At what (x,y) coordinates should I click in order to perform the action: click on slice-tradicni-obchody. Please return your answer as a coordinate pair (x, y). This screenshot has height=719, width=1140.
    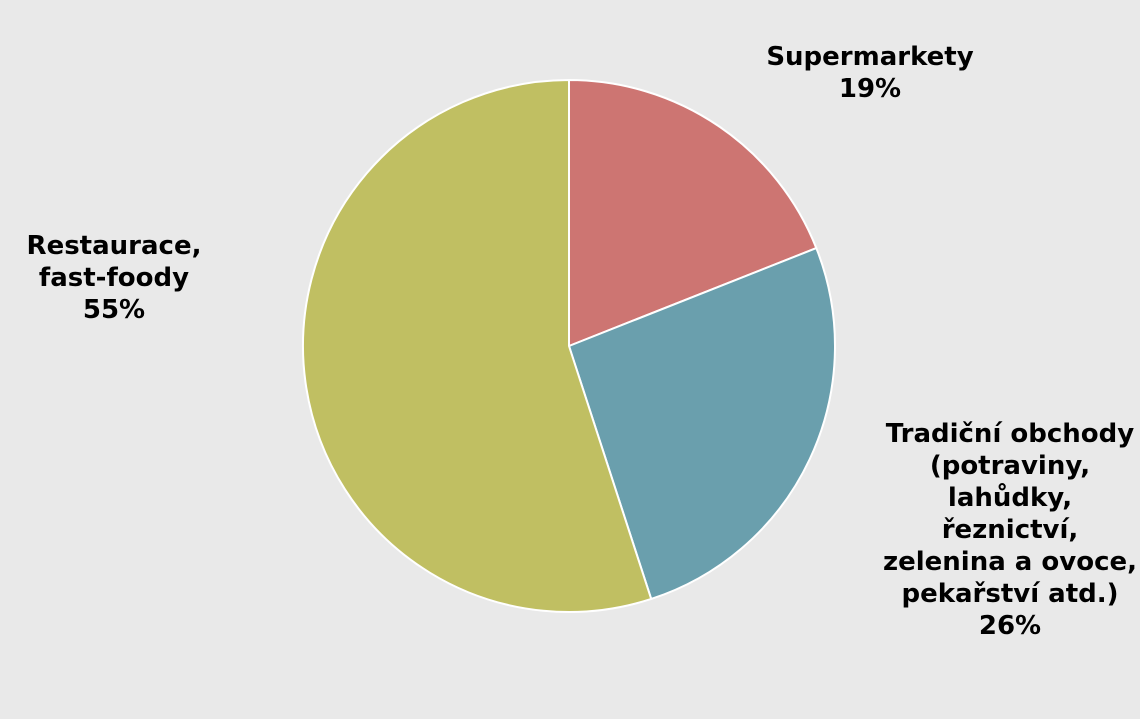
    Looking at the image, I should click on (701, 423).